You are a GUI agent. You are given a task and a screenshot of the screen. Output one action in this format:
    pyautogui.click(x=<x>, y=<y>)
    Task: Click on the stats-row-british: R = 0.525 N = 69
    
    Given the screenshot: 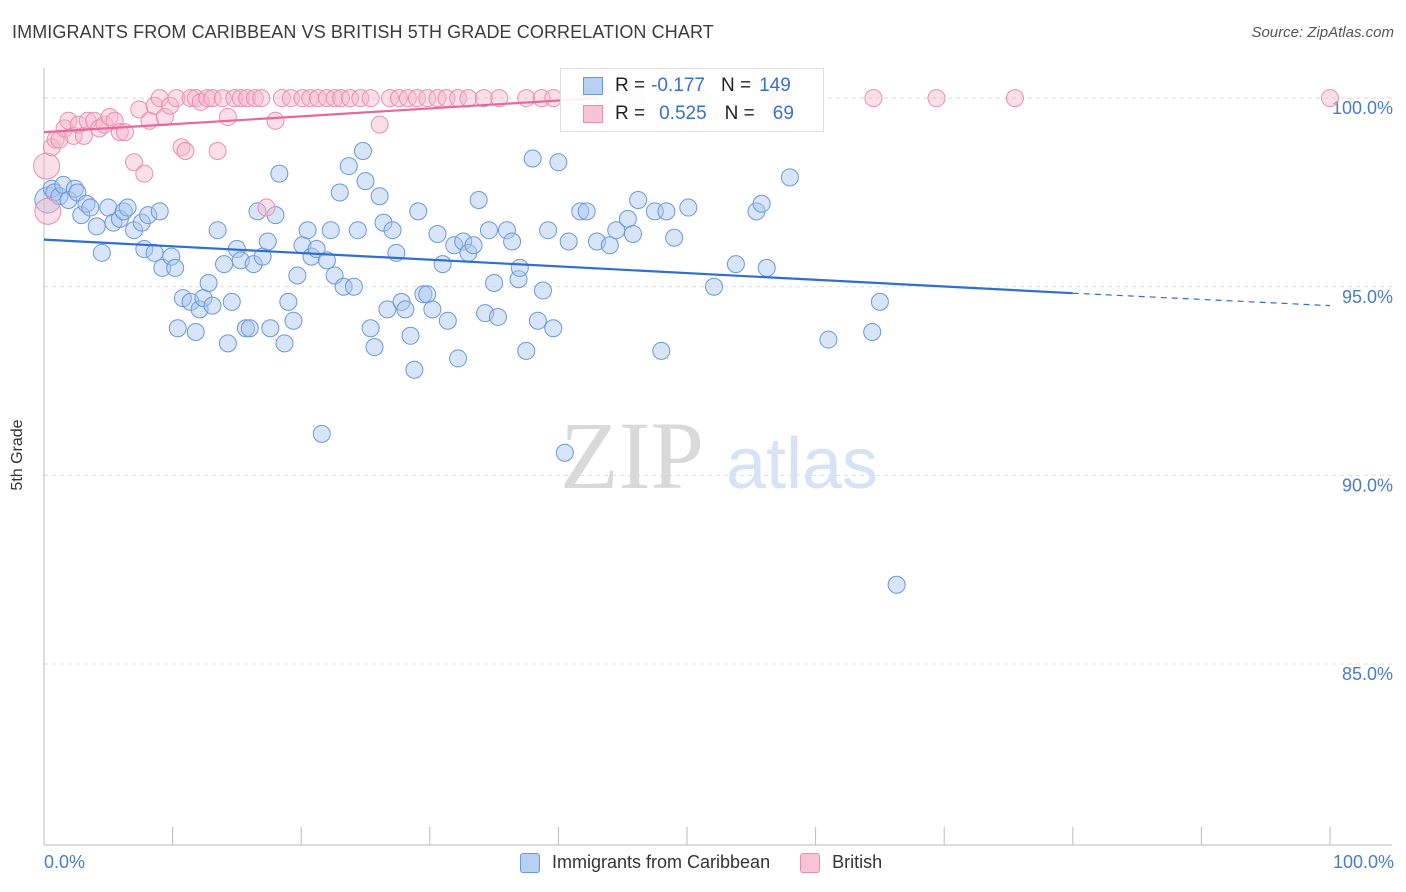 What is the action you would take?
    pyautogui.click(x=677, y=114)
    